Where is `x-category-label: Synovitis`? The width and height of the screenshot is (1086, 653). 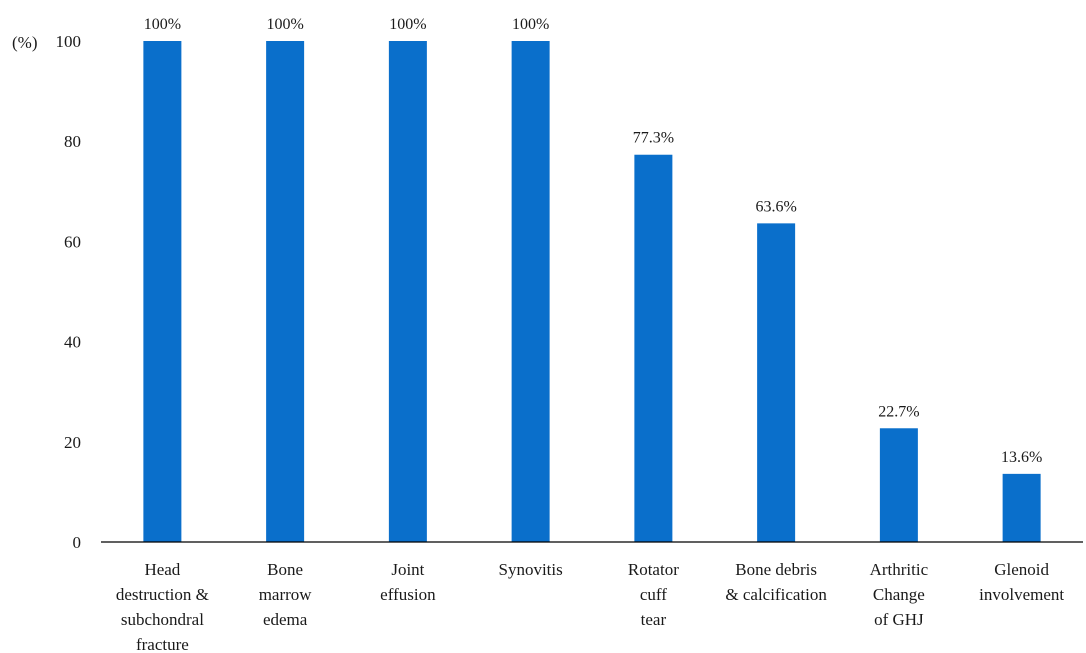
x-category-label: Synovitis is located at coordinates (531, 569).